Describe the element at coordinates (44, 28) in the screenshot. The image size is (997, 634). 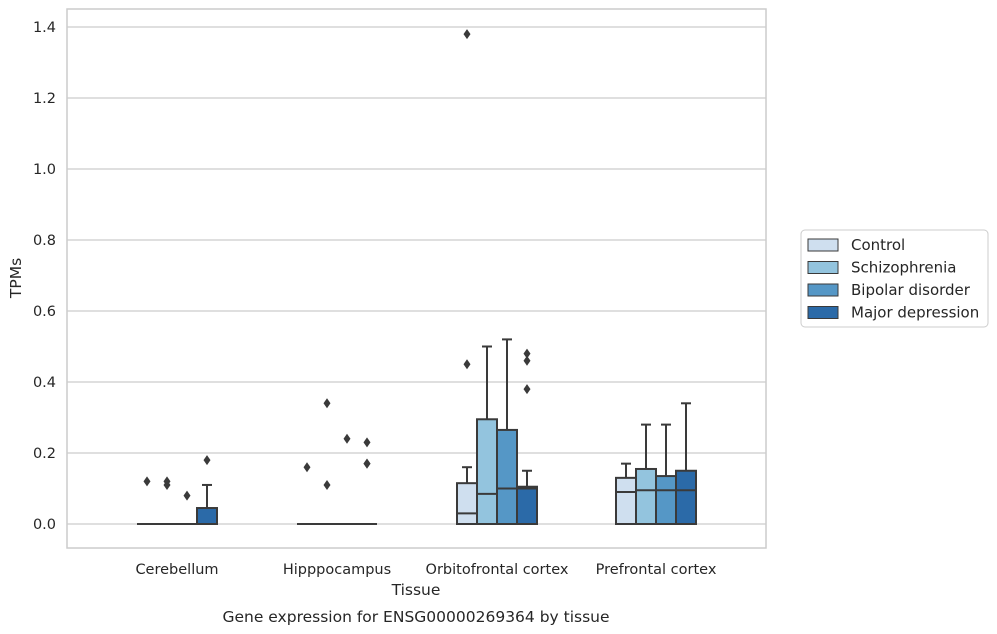
I see `y-tick-label: 1.4` at that location.